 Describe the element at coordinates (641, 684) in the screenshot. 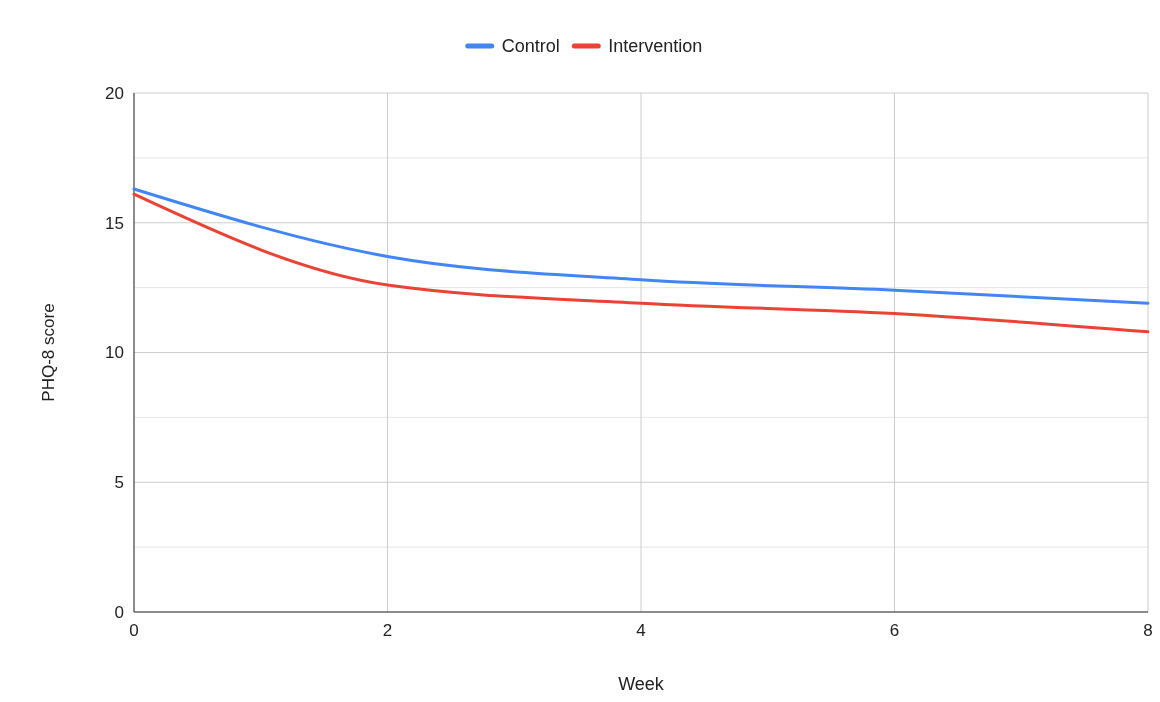

I see `x-axis-title: Week` at that location.